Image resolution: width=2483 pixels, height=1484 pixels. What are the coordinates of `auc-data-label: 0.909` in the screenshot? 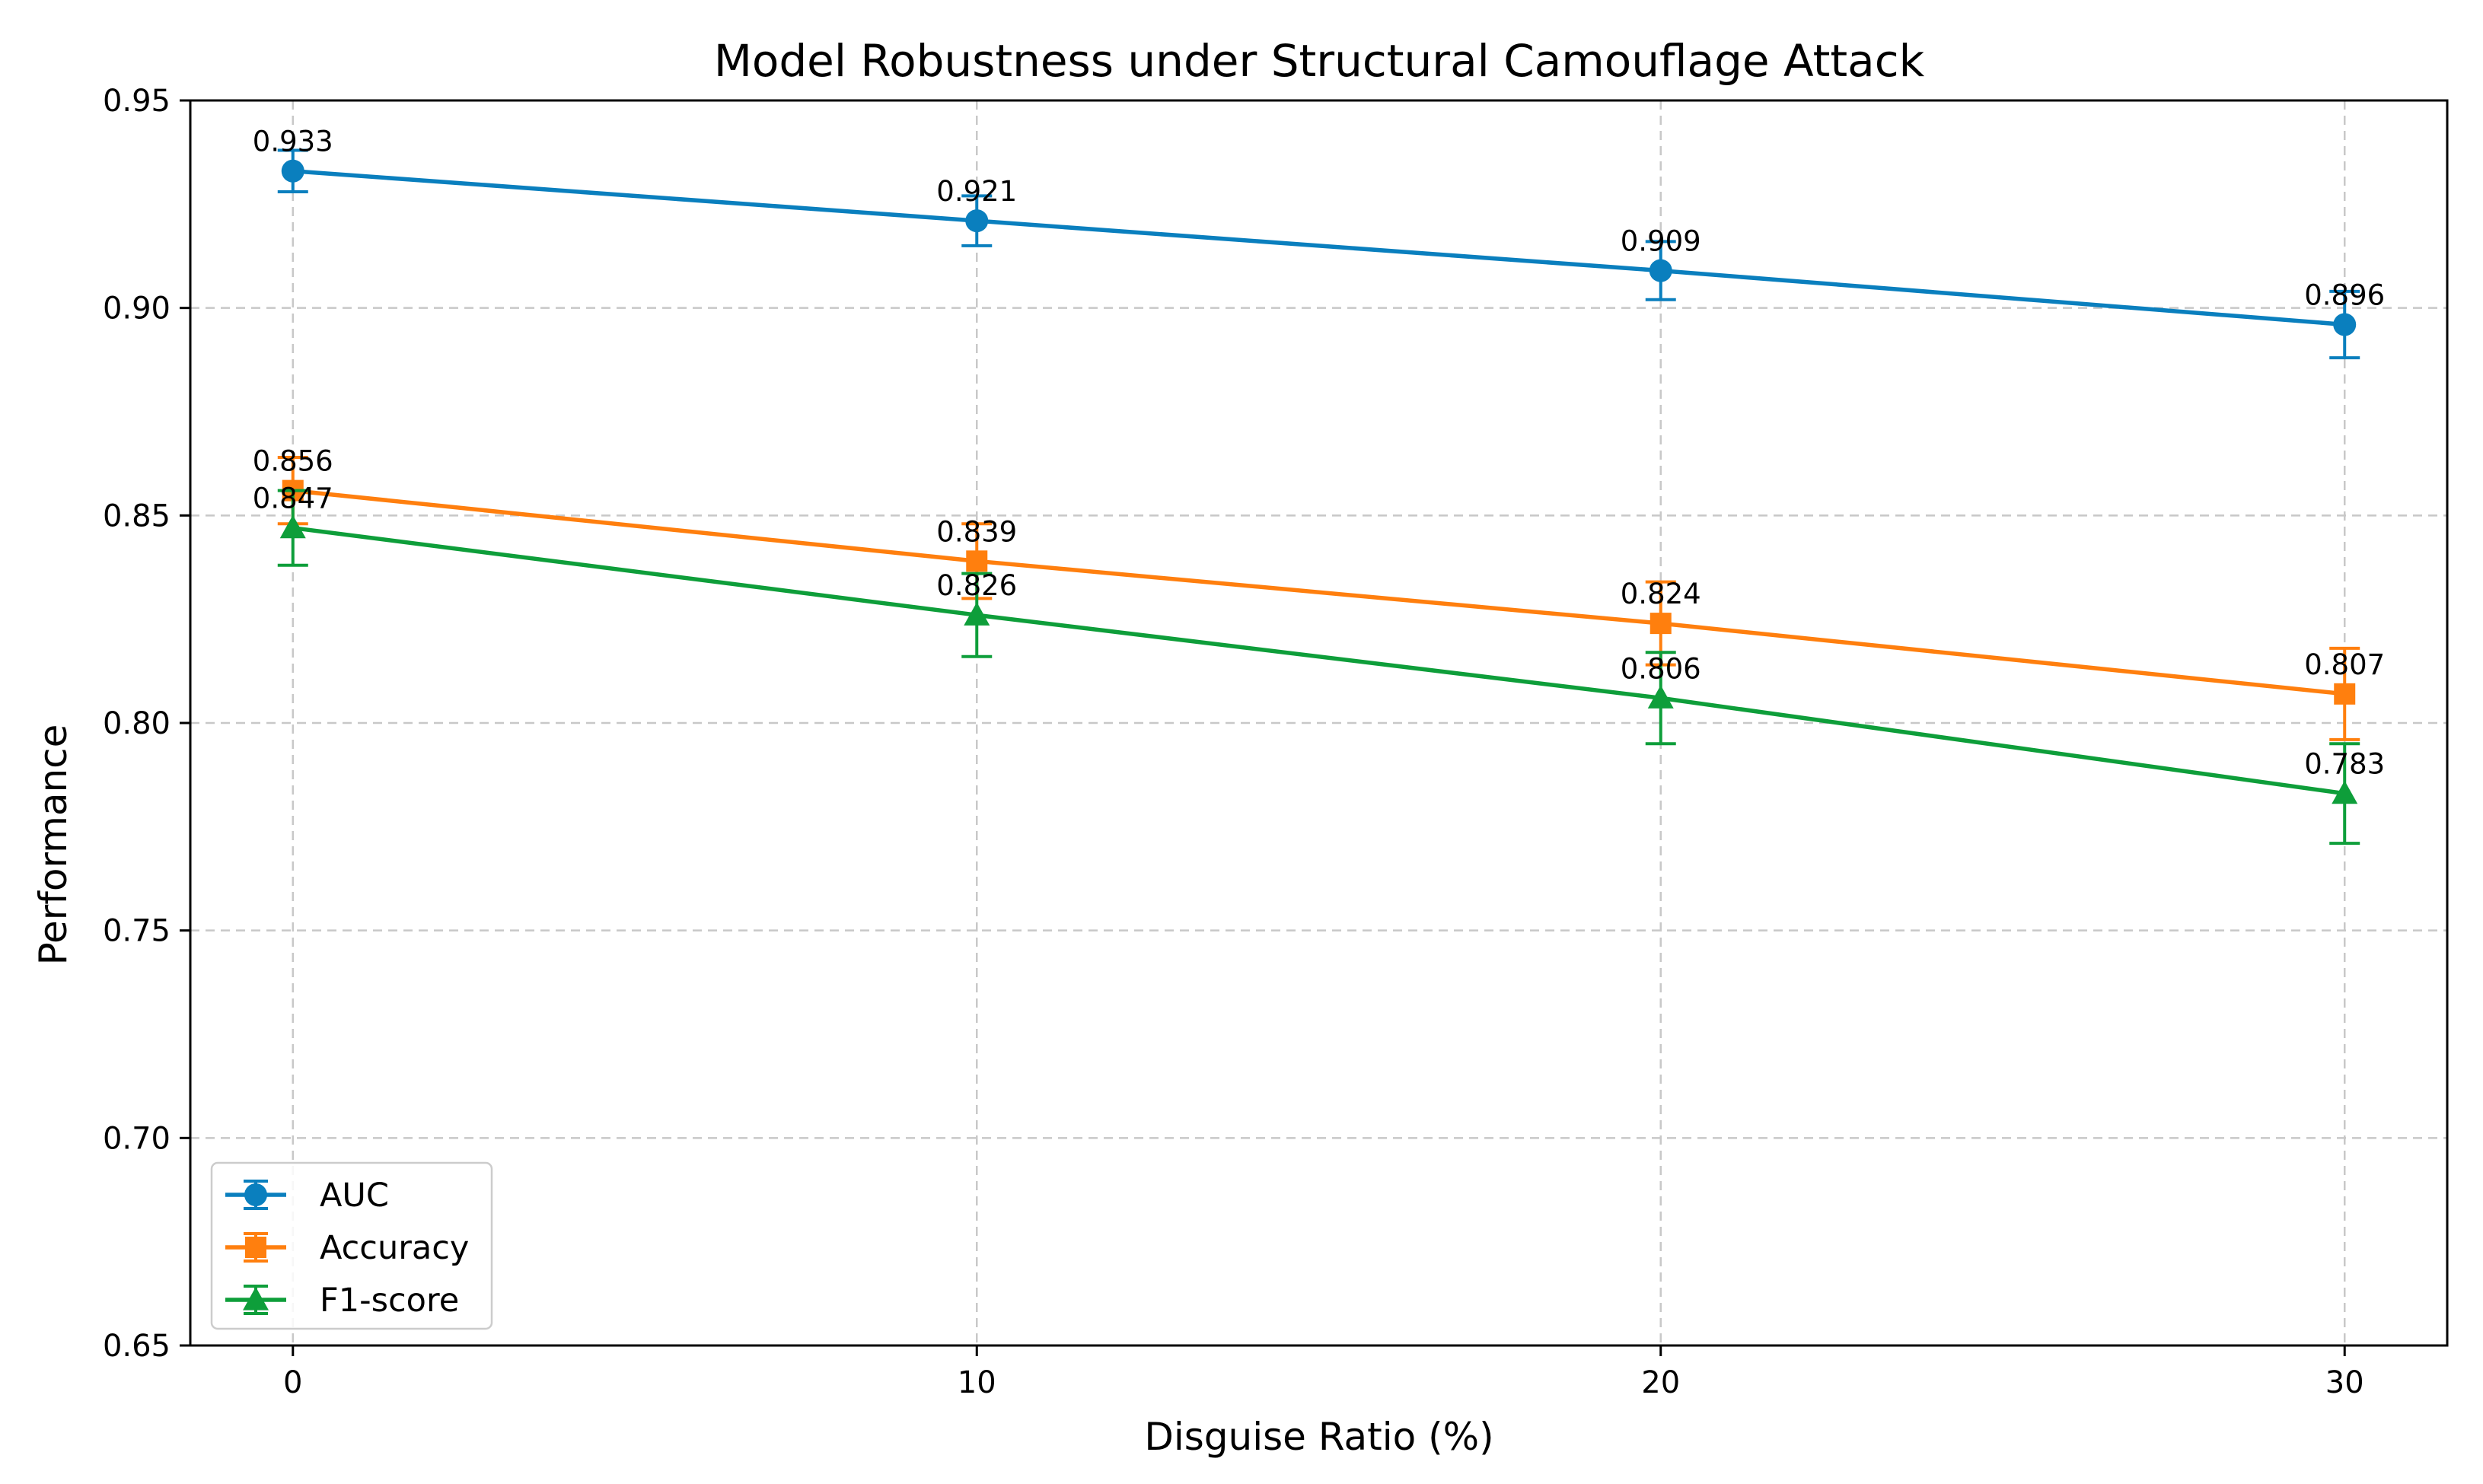 It's located at (1661, 241).